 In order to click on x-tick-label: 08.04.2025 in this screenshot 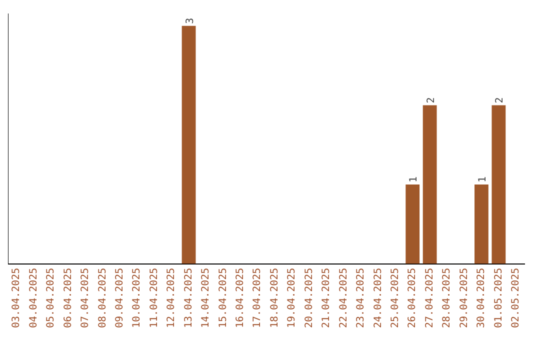, I will do `click(102, 298)`.